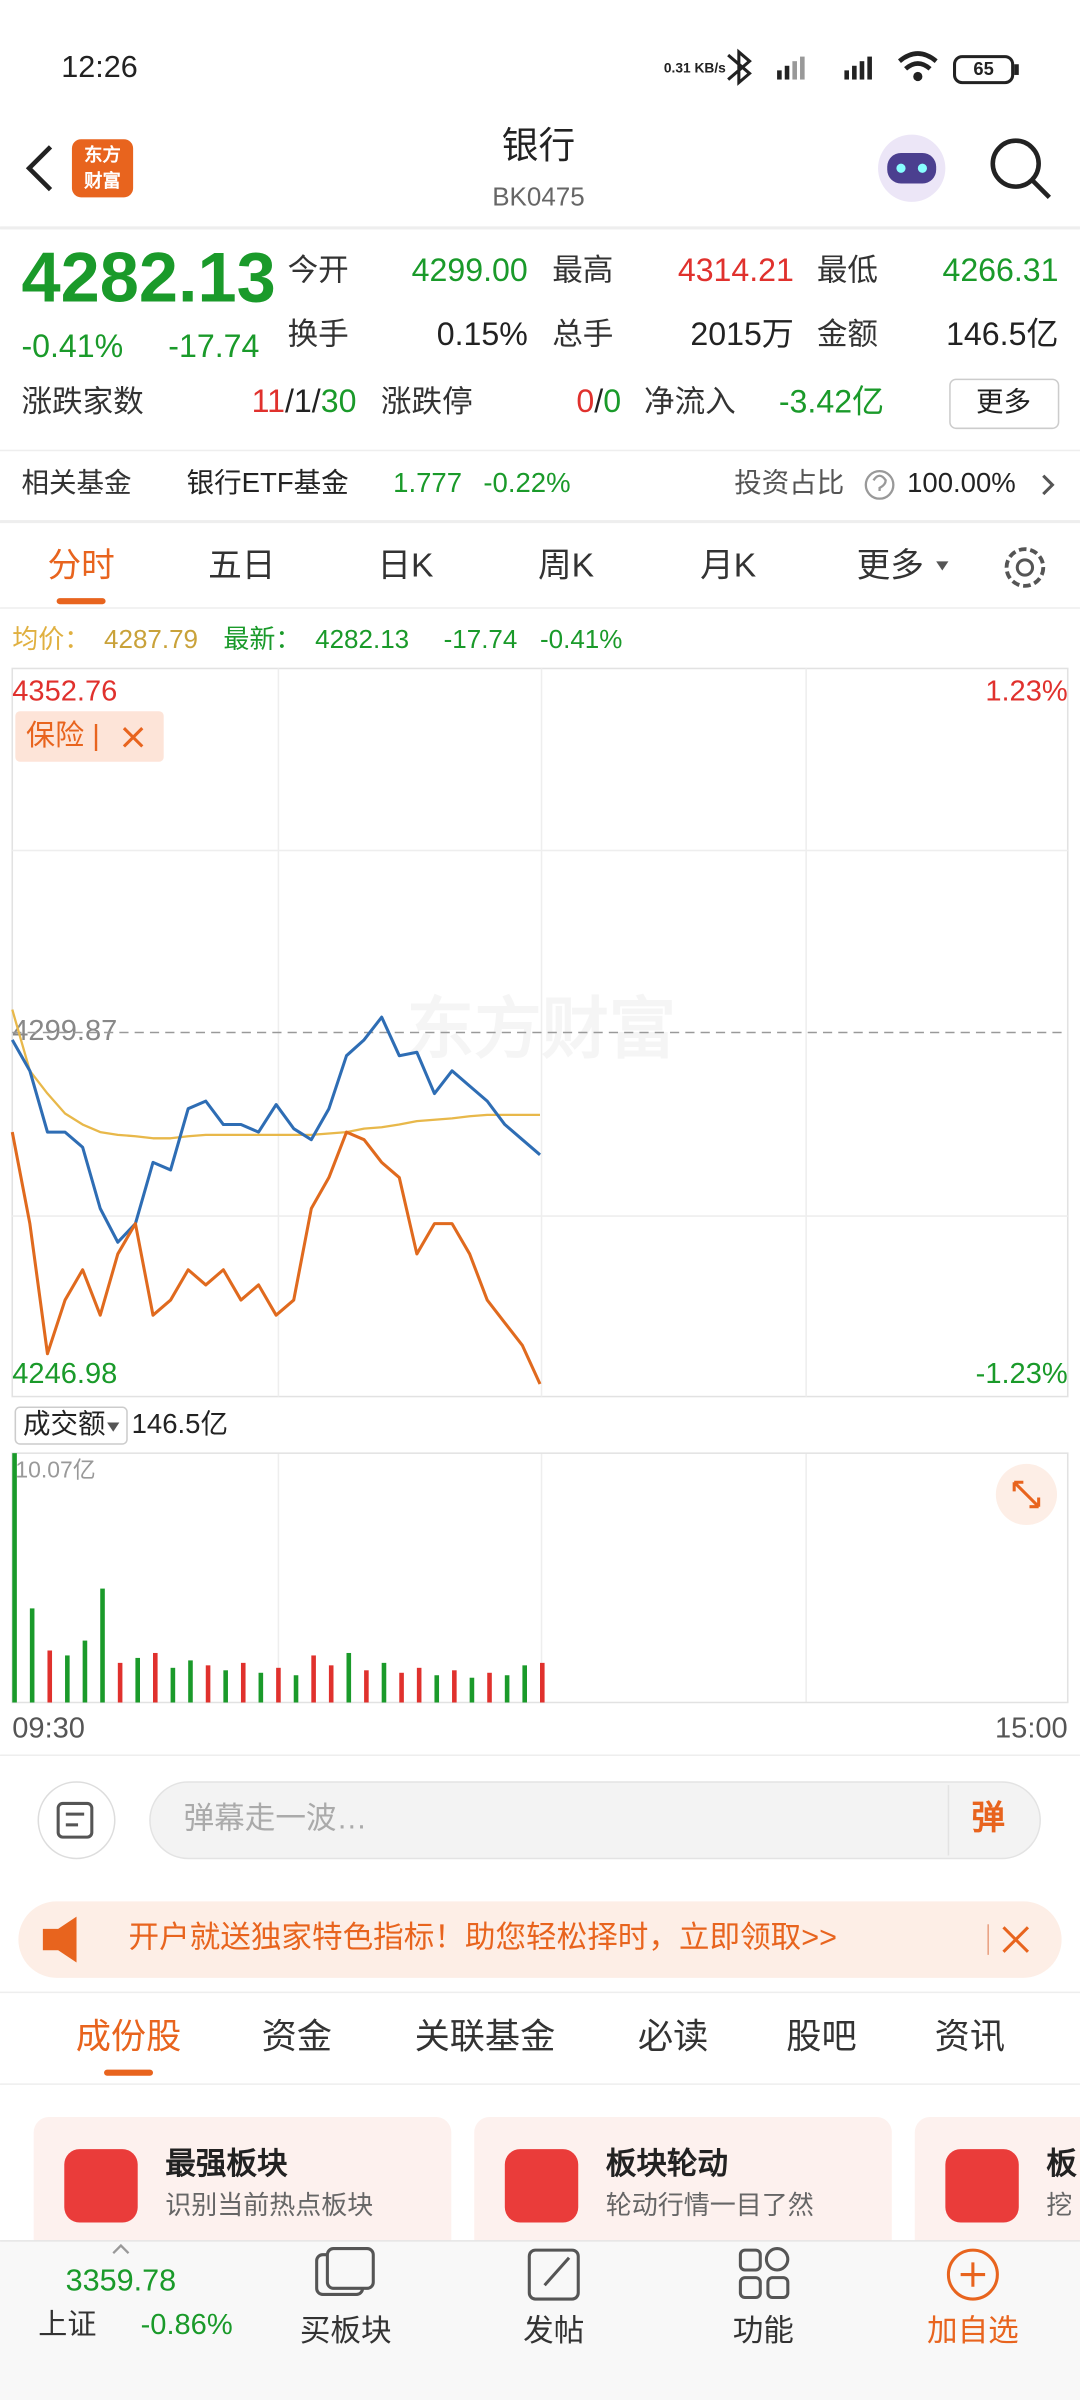 Image resolution: width=1080 pixels, height=2400 pixels. What do you see at coordinates (226, 2164) in the screenshot?
I see `card-title: 最强板块` at bounding box center [226, 2164].